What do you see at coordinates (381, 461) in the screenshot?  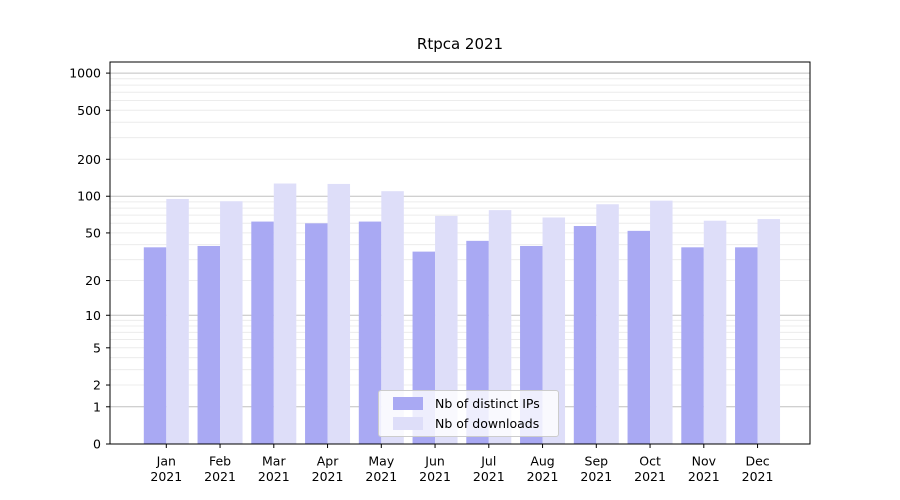 I see `x-tick-label-month: May` at bounding box center [381, 461].